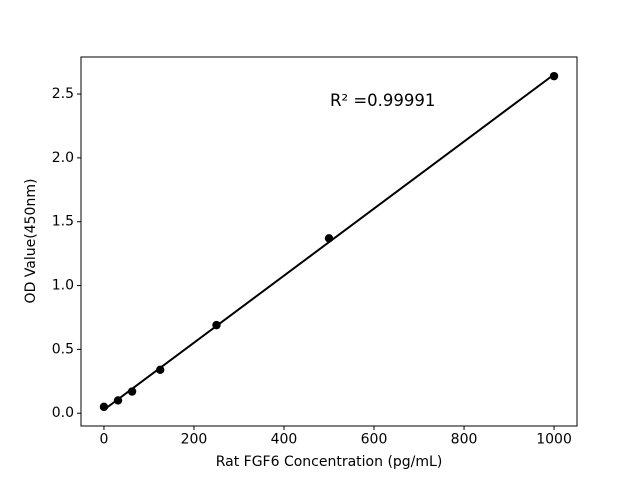 The width and height of the screenshot is (640, 480). I want to click on x-tick-label: 800, so click(464, 440).